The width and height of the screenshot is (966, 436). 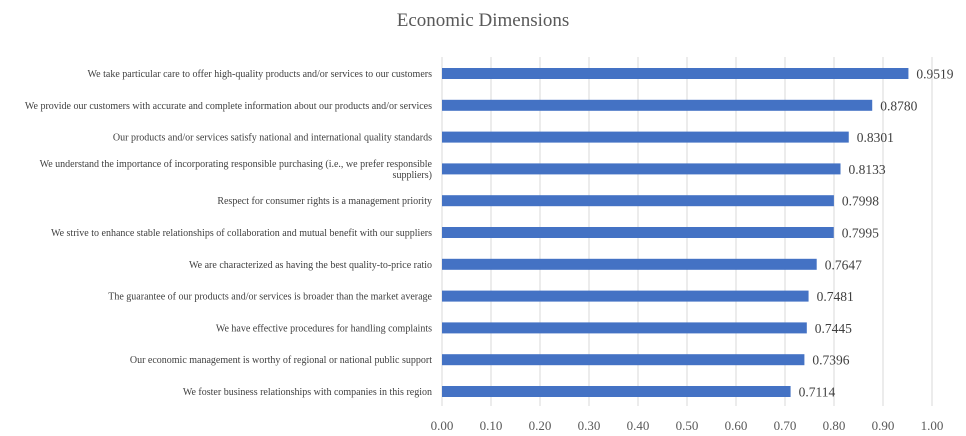 I want to click on data-label: 0.7995, so click(x=860, y=233).